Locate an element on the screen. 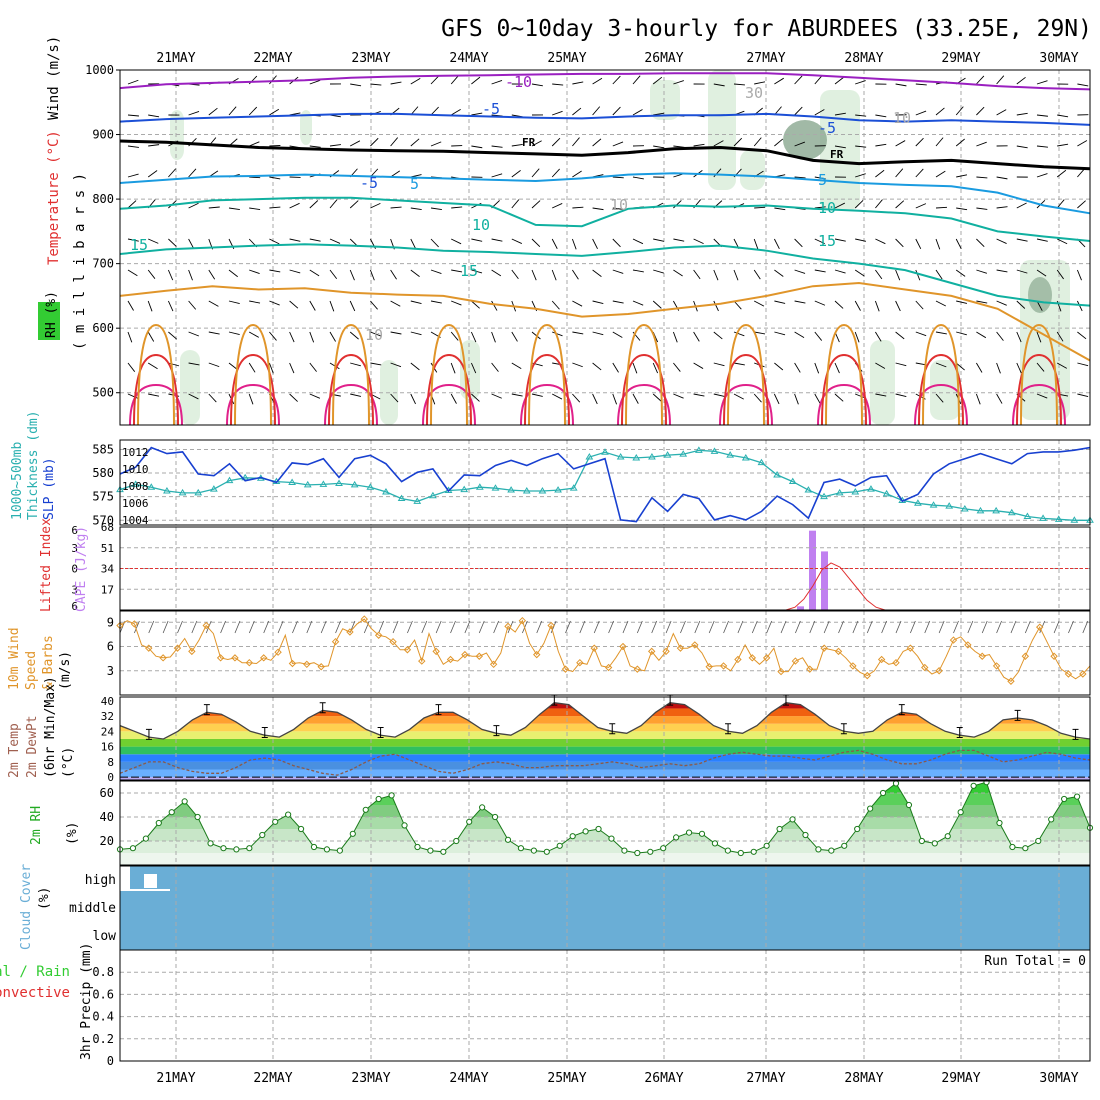 The image size is (1100, 1100). axis-label: (m/s) is located at coordinates (65, 670).